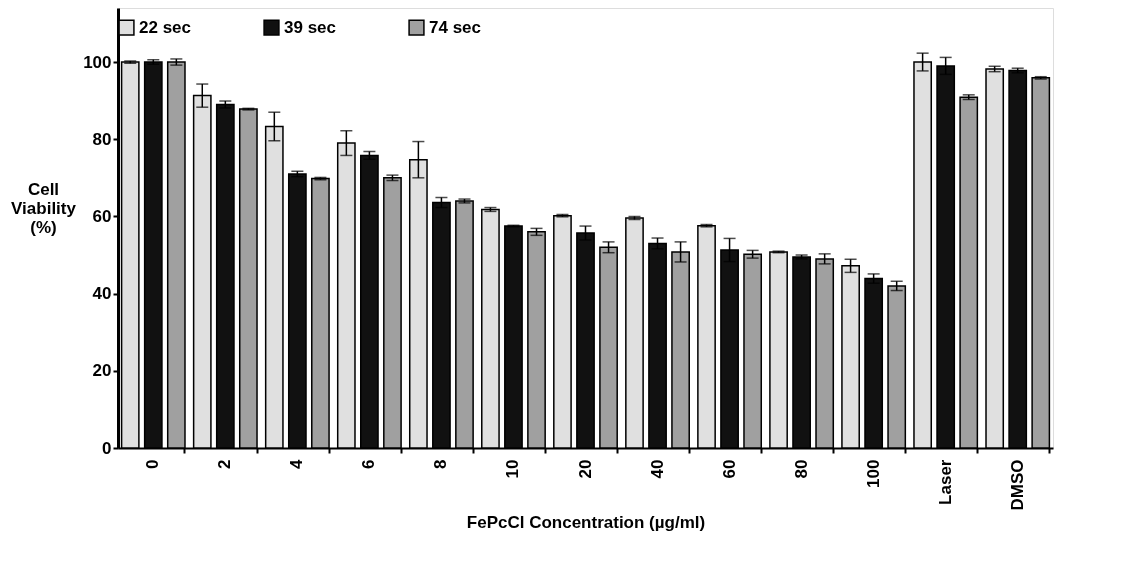 The width and height of the screenshot is (1148, 579). I want to click on x-tick-label: 60, so click(729, 469).